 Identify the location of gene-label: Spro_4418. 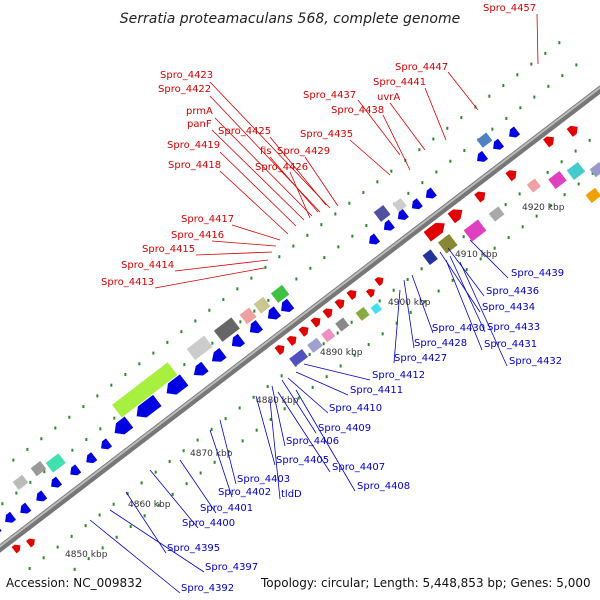
(194, 165).